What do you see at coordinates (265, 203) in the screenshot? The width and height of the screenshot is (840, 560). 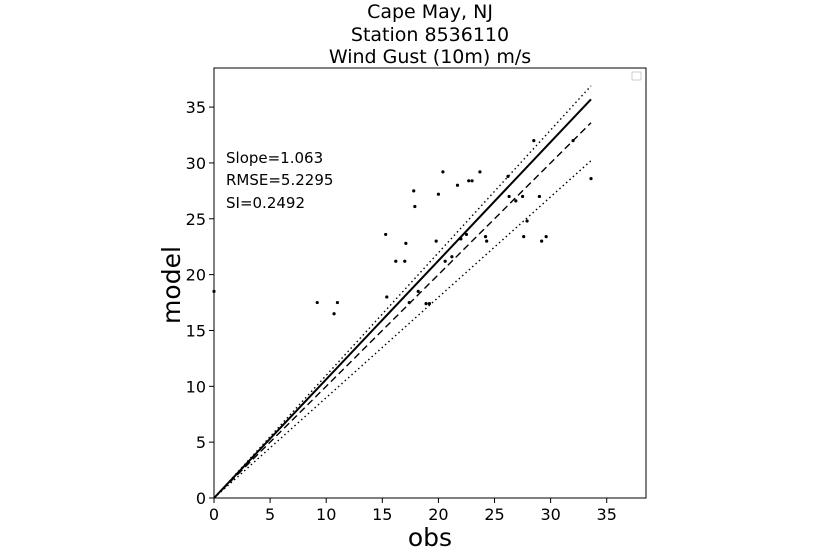 I see `stat-si: SI=0.2492` at bounding box center [265, 203].